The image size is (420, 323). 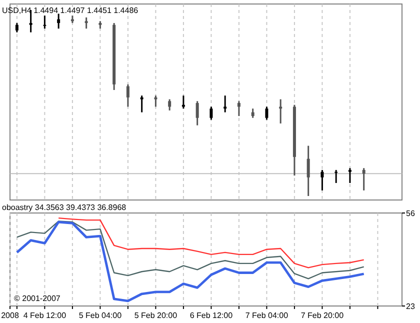 What do you see at coordinates (411, 213) in the screenshot?
I see `y-tick-label: 56` at bounding box center [411, 213].